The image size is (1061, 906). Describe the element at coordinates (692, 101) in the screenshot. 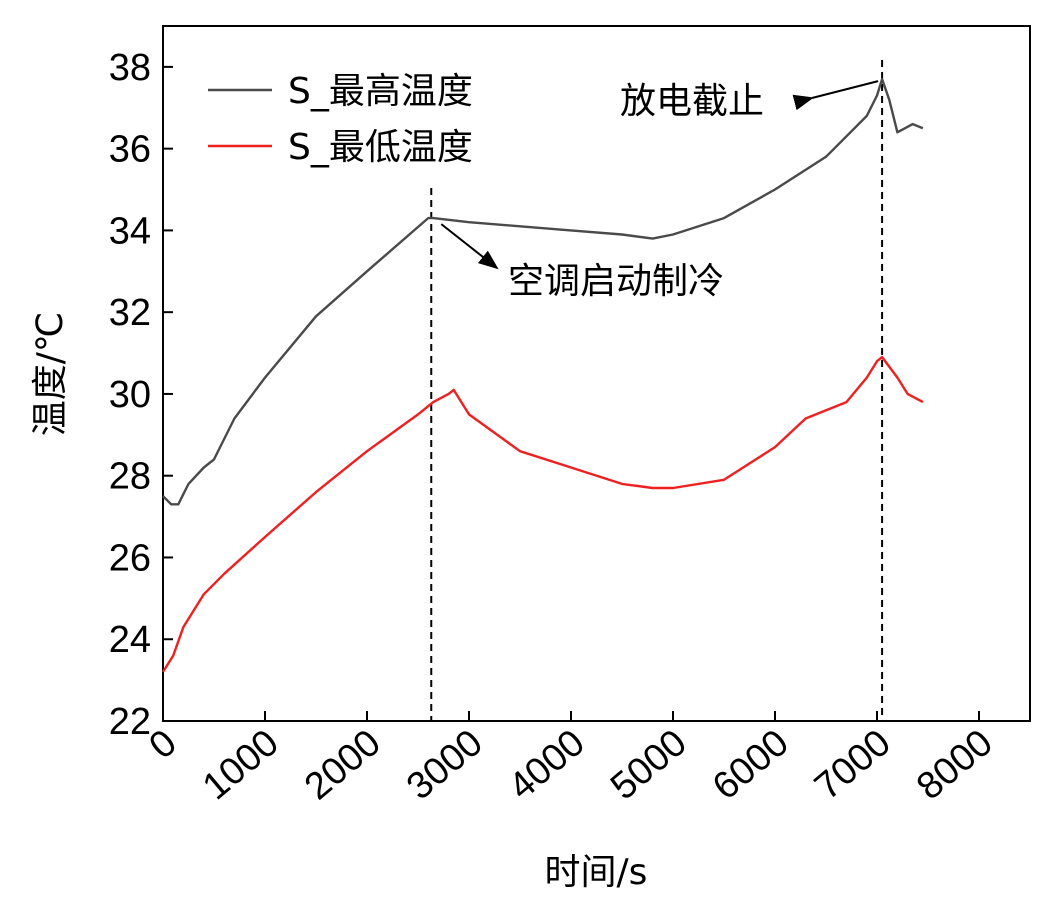

I see `annotation-label: 放电截止` at that location.